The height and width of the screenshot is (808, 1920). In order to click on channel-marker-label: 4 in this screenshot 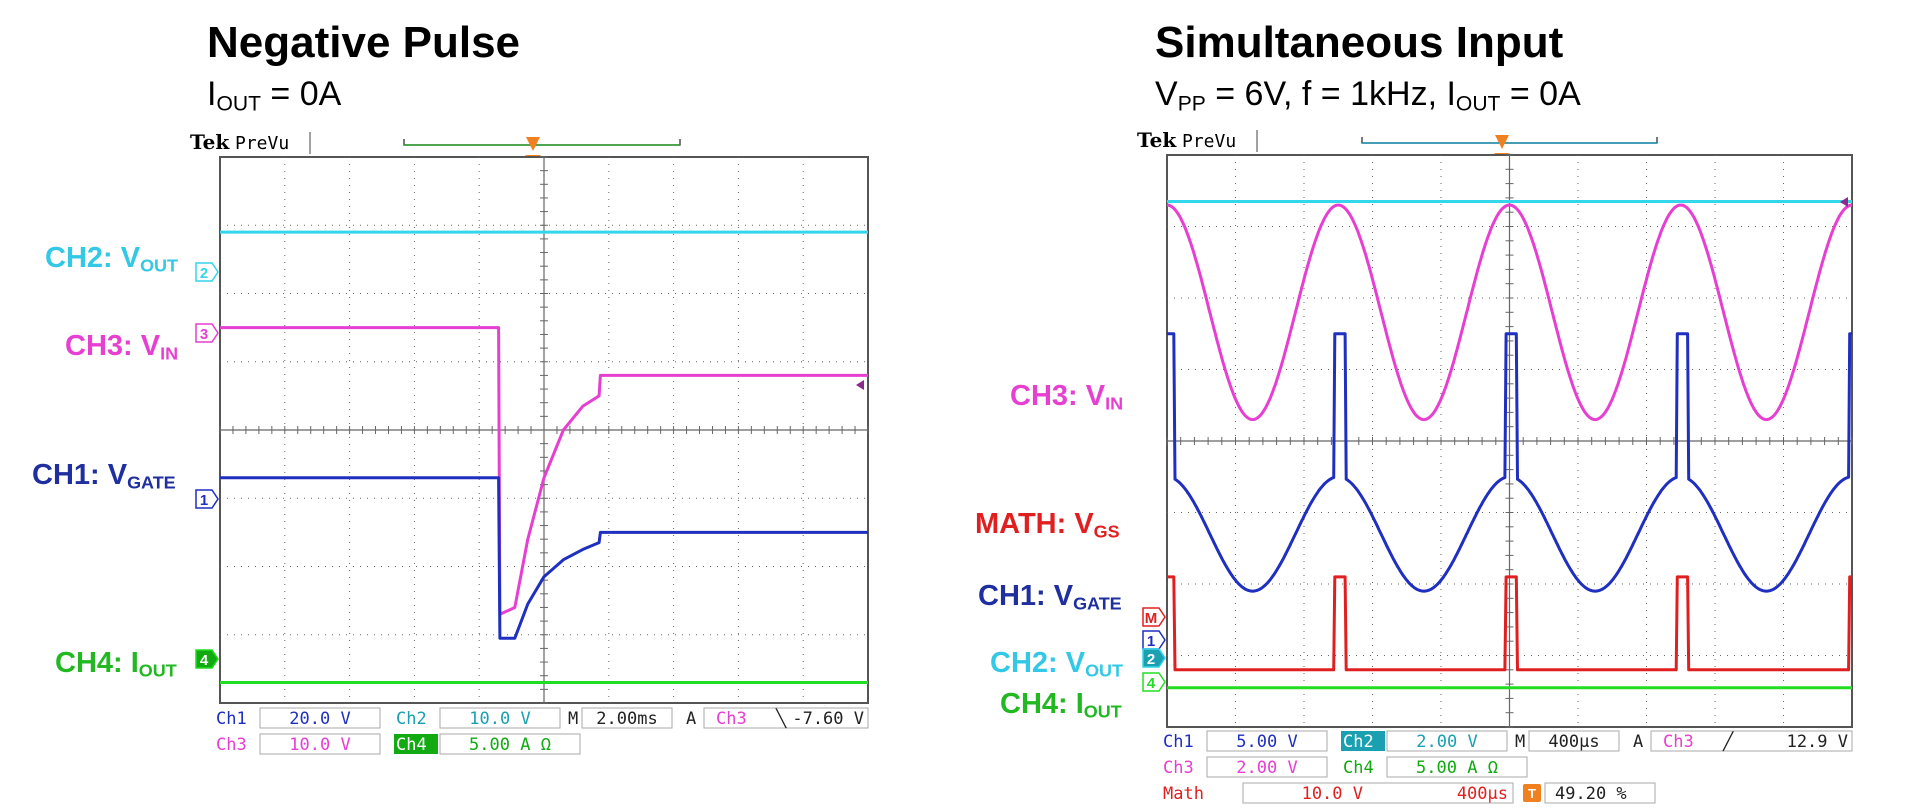, I will do `click(1151, 683)`.